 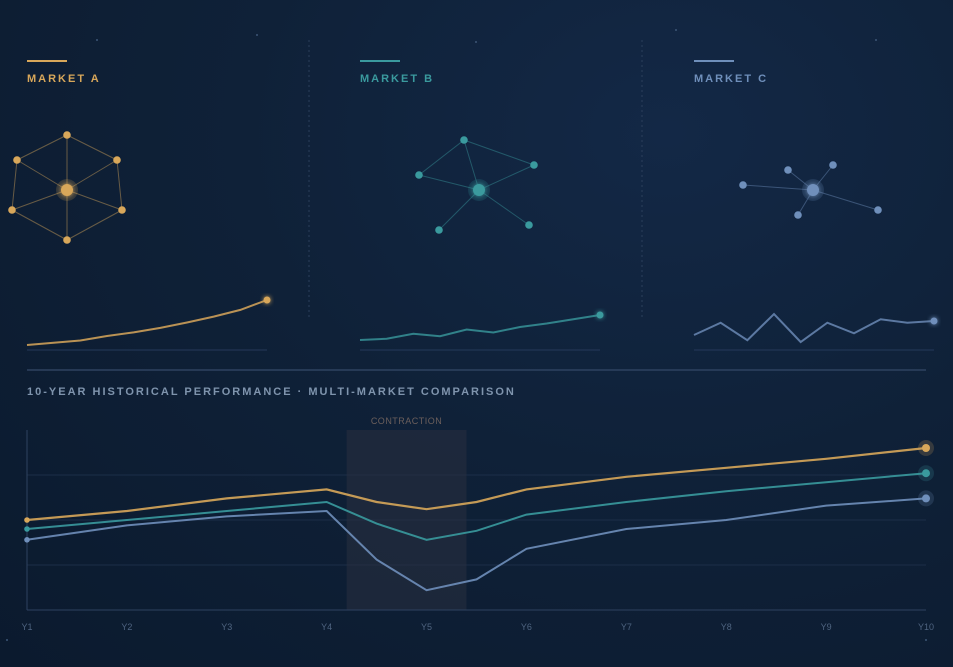 I want to click on contraction-label: CONTRACTION, so click(x=407, y=421).